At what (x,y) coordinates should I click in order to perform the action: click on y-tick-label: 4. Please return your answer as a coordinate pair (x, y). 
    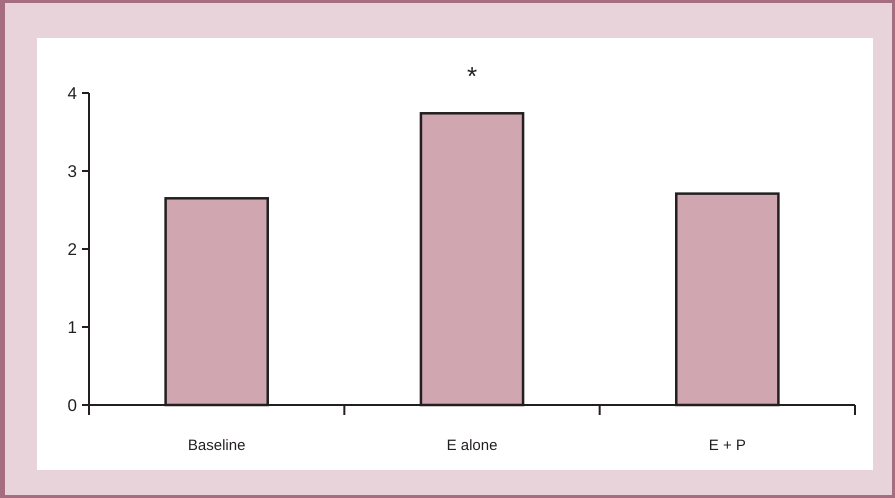
    Looking at the image, I should click on (72, 93).